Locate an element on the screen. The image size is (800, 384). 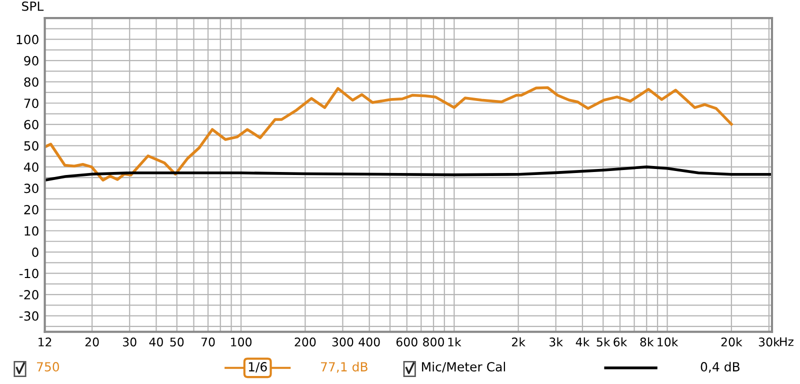
x-tick-label: 400 is located at coordinates (369, 342).